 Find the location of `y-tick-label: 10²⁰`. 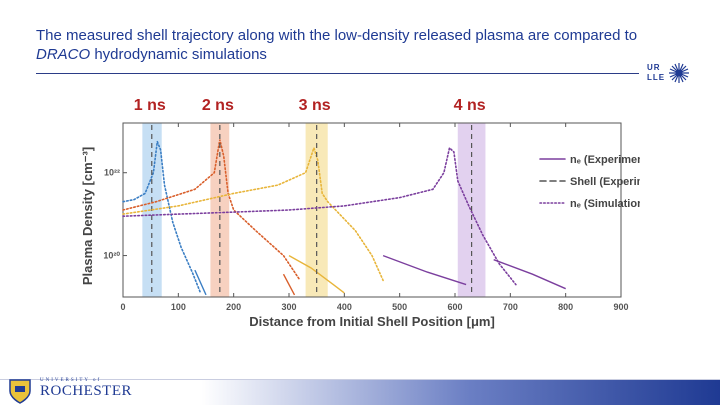

y-tick-label: 10²⁰ is located at coordinates (111, 256).